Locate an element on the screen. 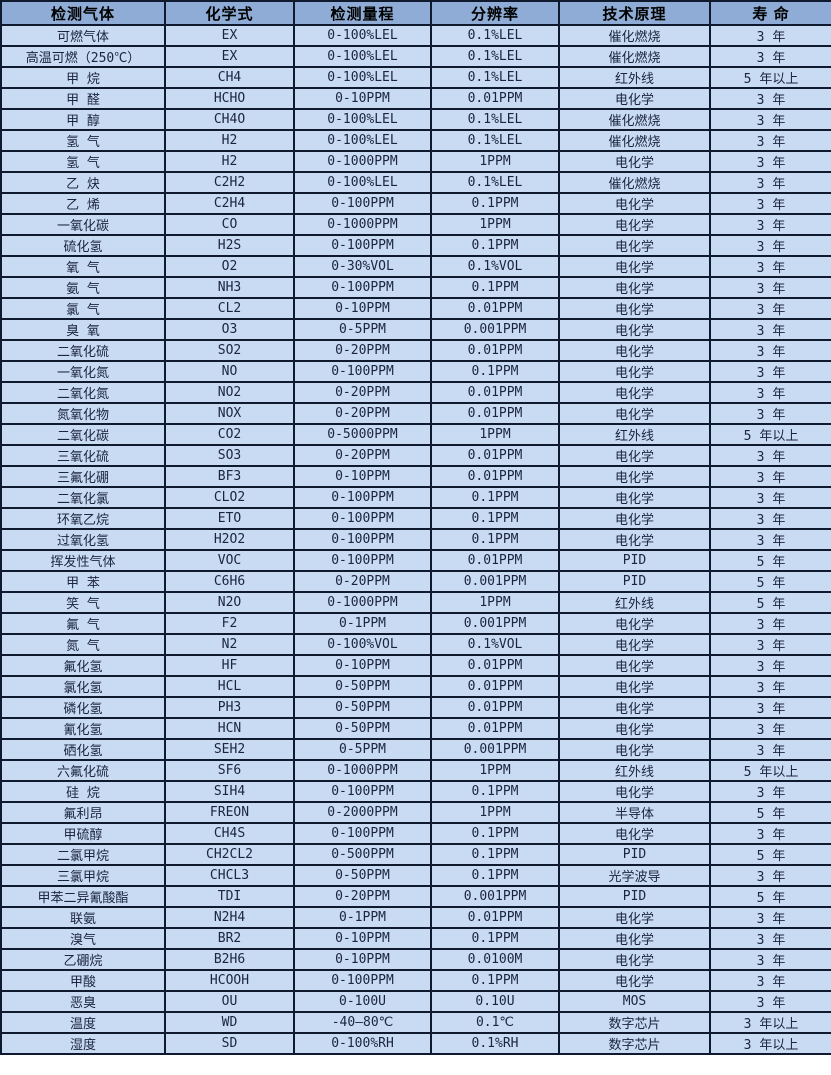  table-row: 臭 氧 O3 0-5PPM 0.001PPM 电化学 3 年 is located at coordinates (415, 329).